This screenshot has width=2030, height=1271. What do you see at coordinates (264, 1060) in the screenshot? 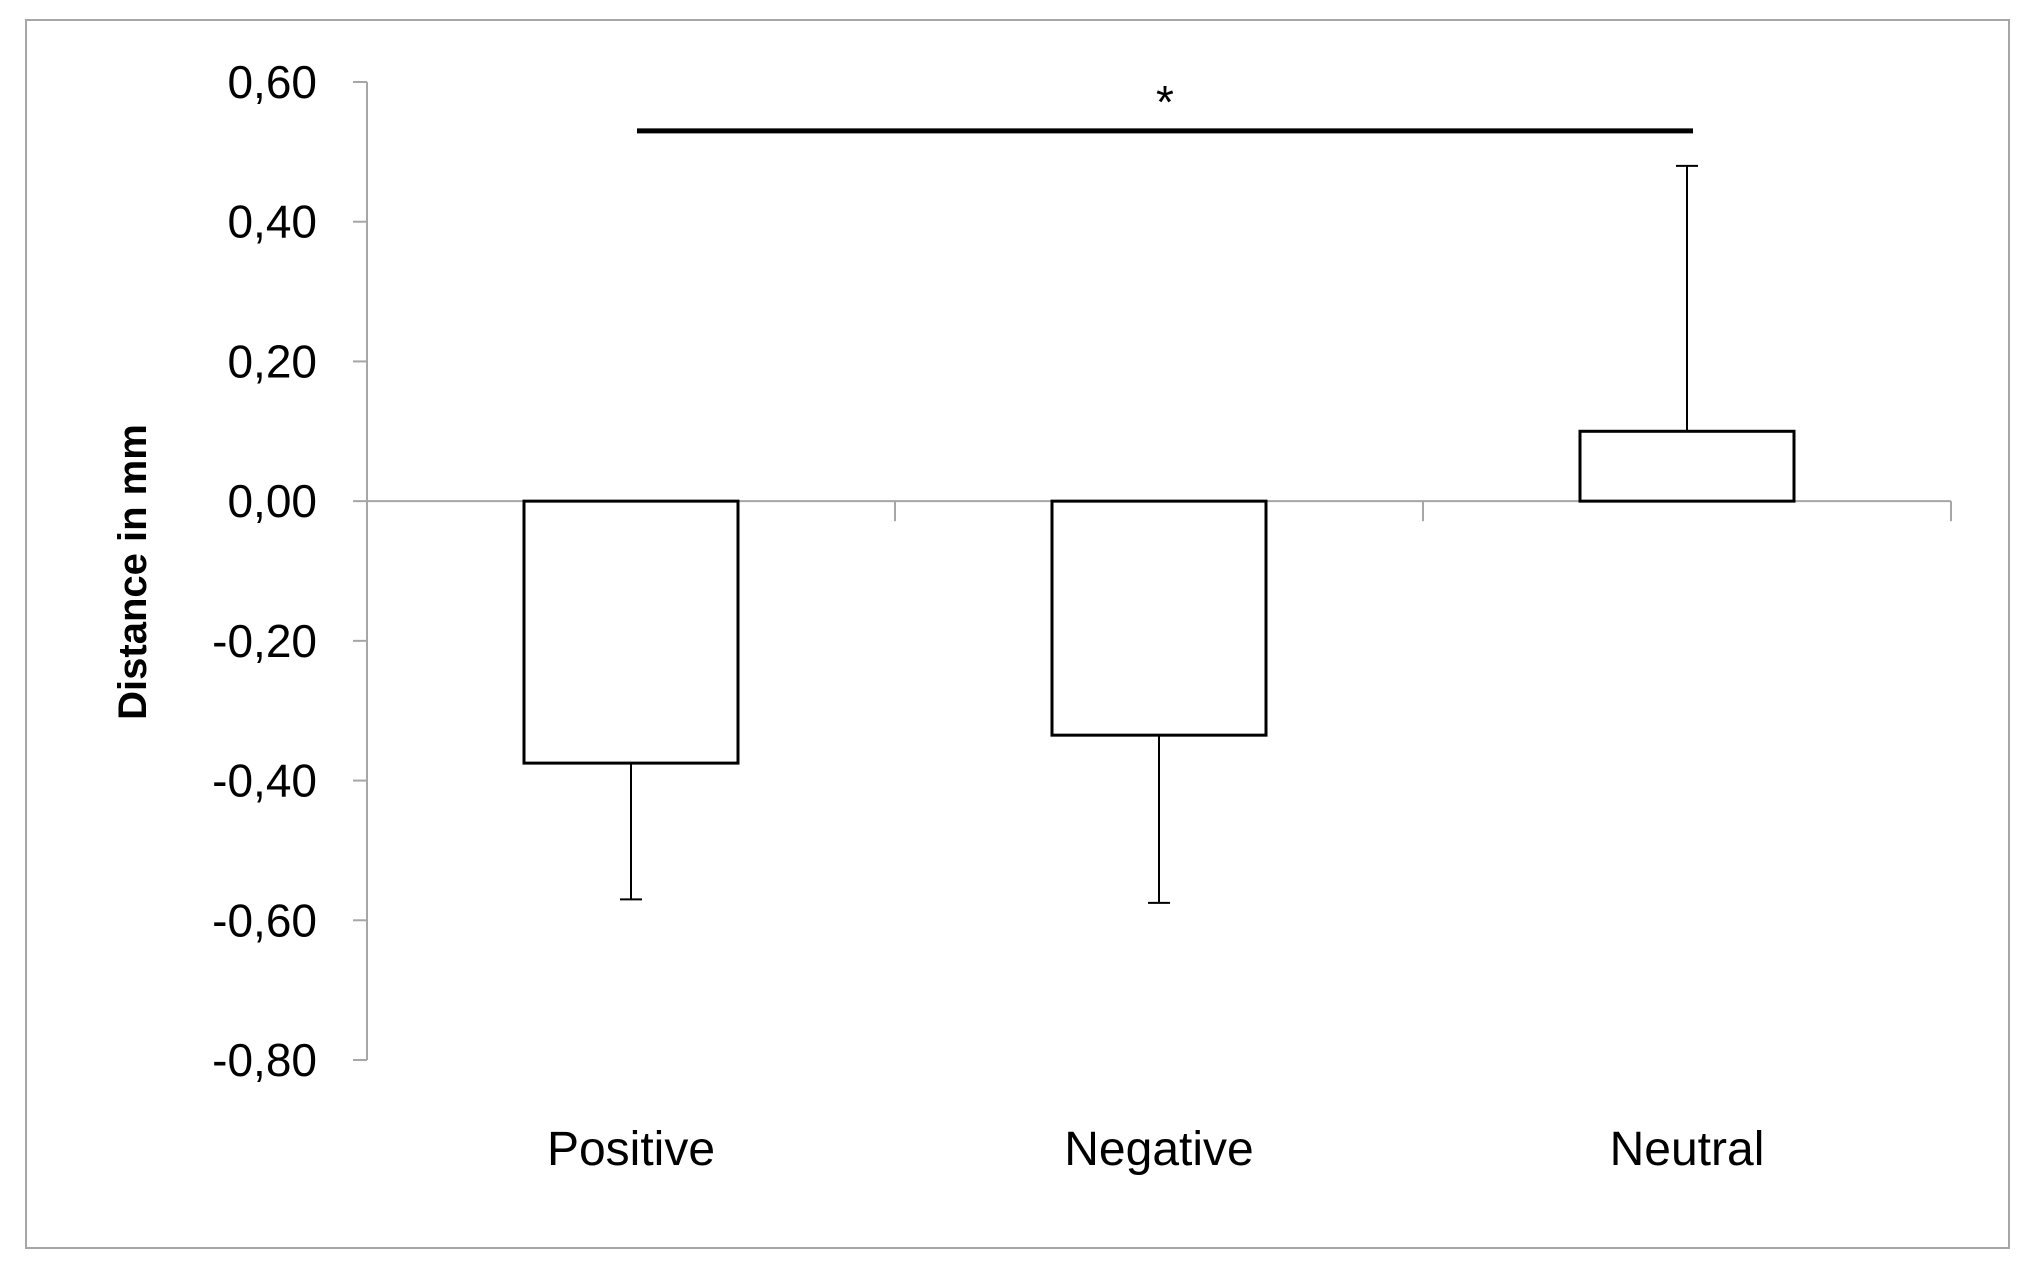
I see `y-tick-label: -0,80` at bounding box center [264, 1060].